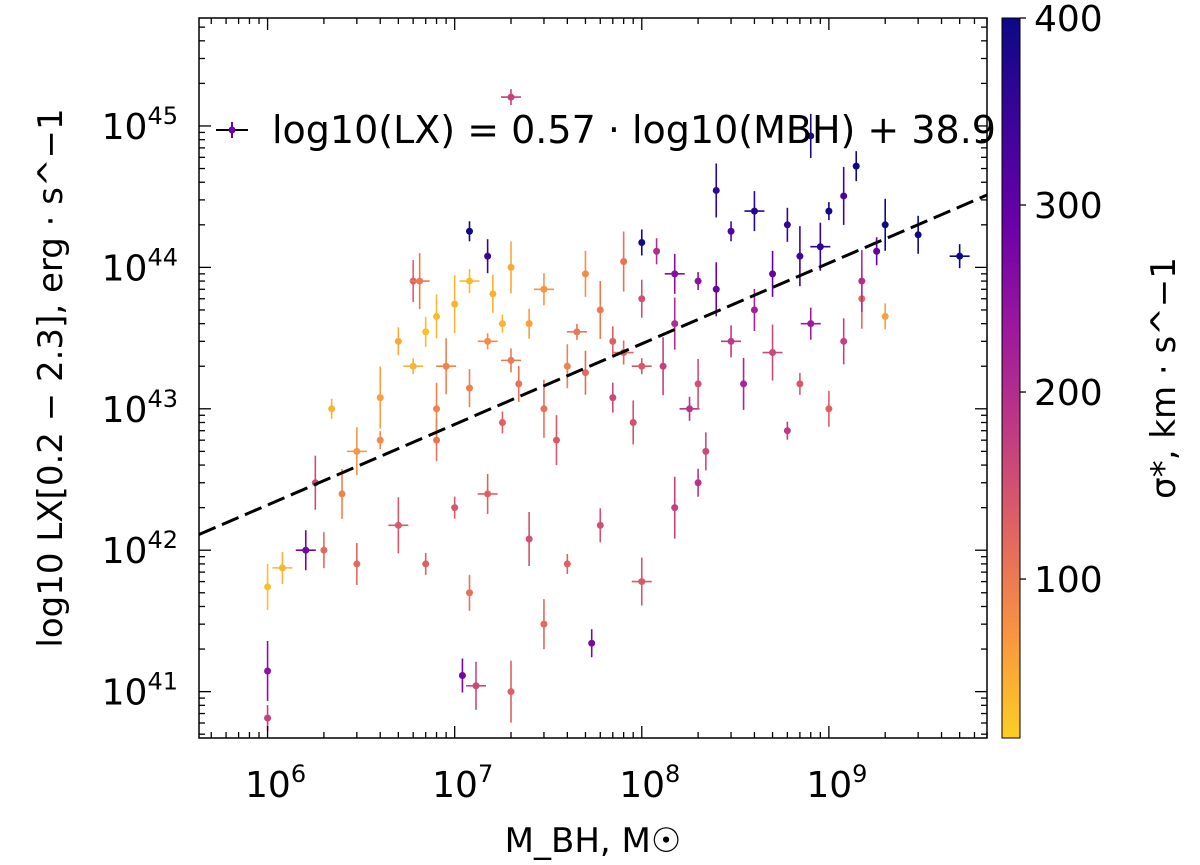 The height and width of the screenshot is (865, 1200). What do you see at coordinates (1061, 300) in the screenshot?
I see `colorbar-ticks: 100 200 300 400` at bounding box center [1061, 300].